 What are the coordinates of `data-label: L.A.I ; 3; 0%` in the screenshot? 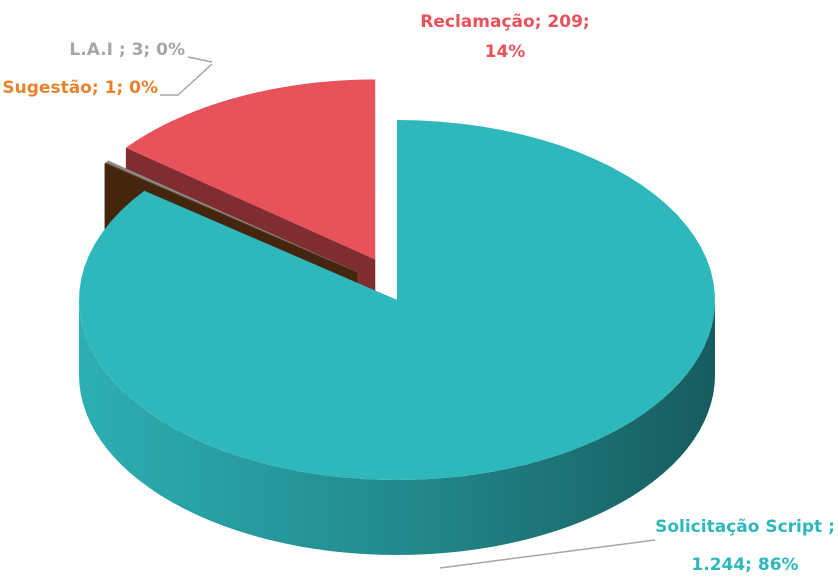 It's located at (127, 50).